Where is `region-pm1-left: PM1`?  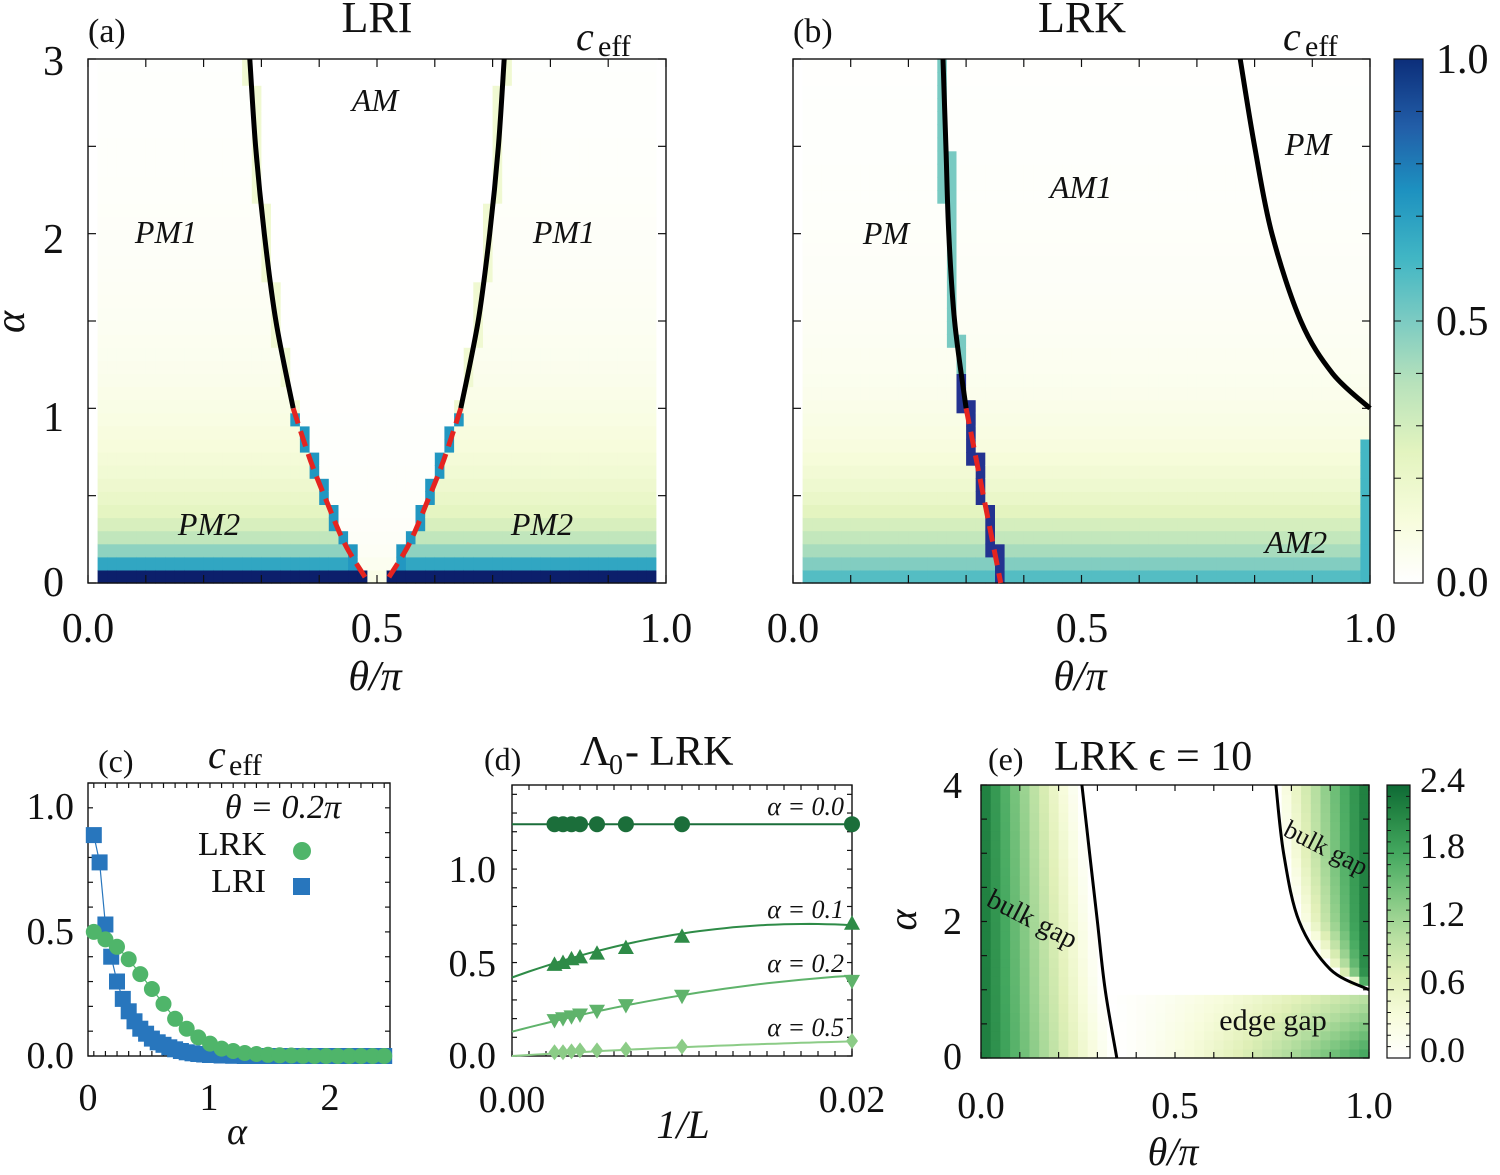
region-pm1-left: PM1 is located at coordinates (165, 232).